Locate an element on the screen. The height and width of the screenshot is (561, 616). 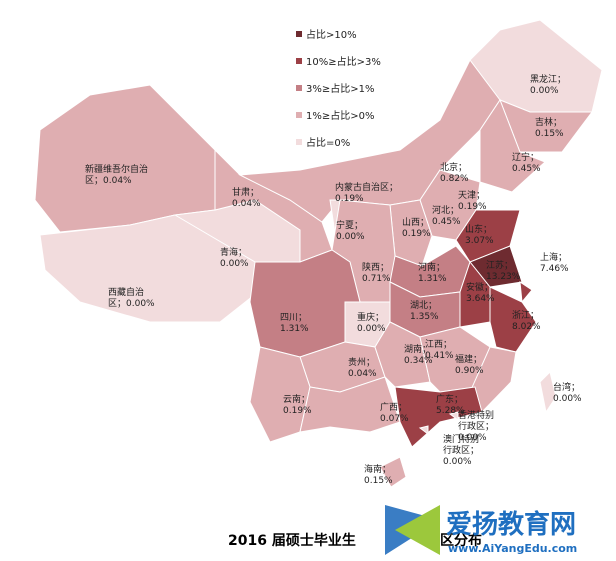
region-label: 0.82% is located at coordinates (454, 179).